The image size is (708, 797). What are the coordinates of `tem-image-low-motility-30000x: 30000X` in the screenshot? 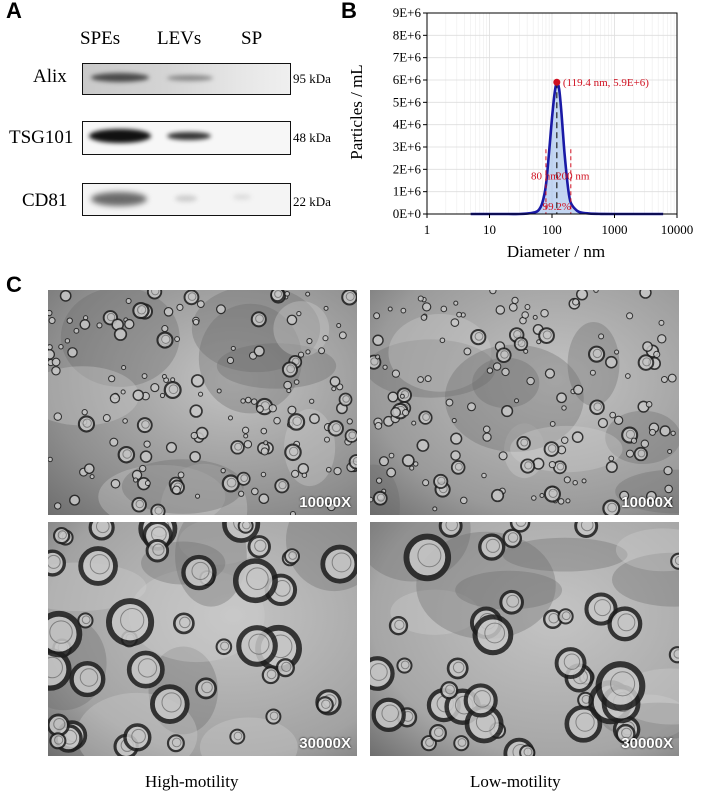 It's located at (524, 639).